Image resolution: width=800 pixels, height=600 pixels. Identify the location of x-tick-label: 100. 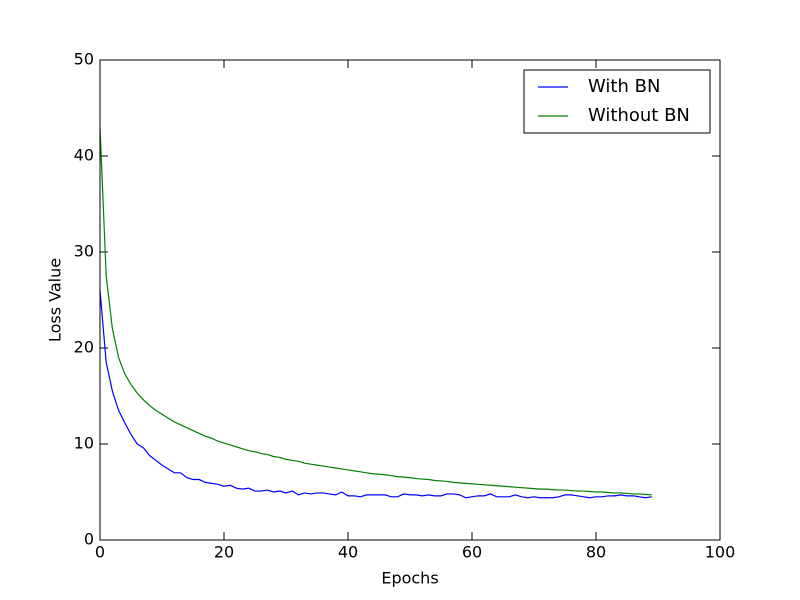
(720, 552).